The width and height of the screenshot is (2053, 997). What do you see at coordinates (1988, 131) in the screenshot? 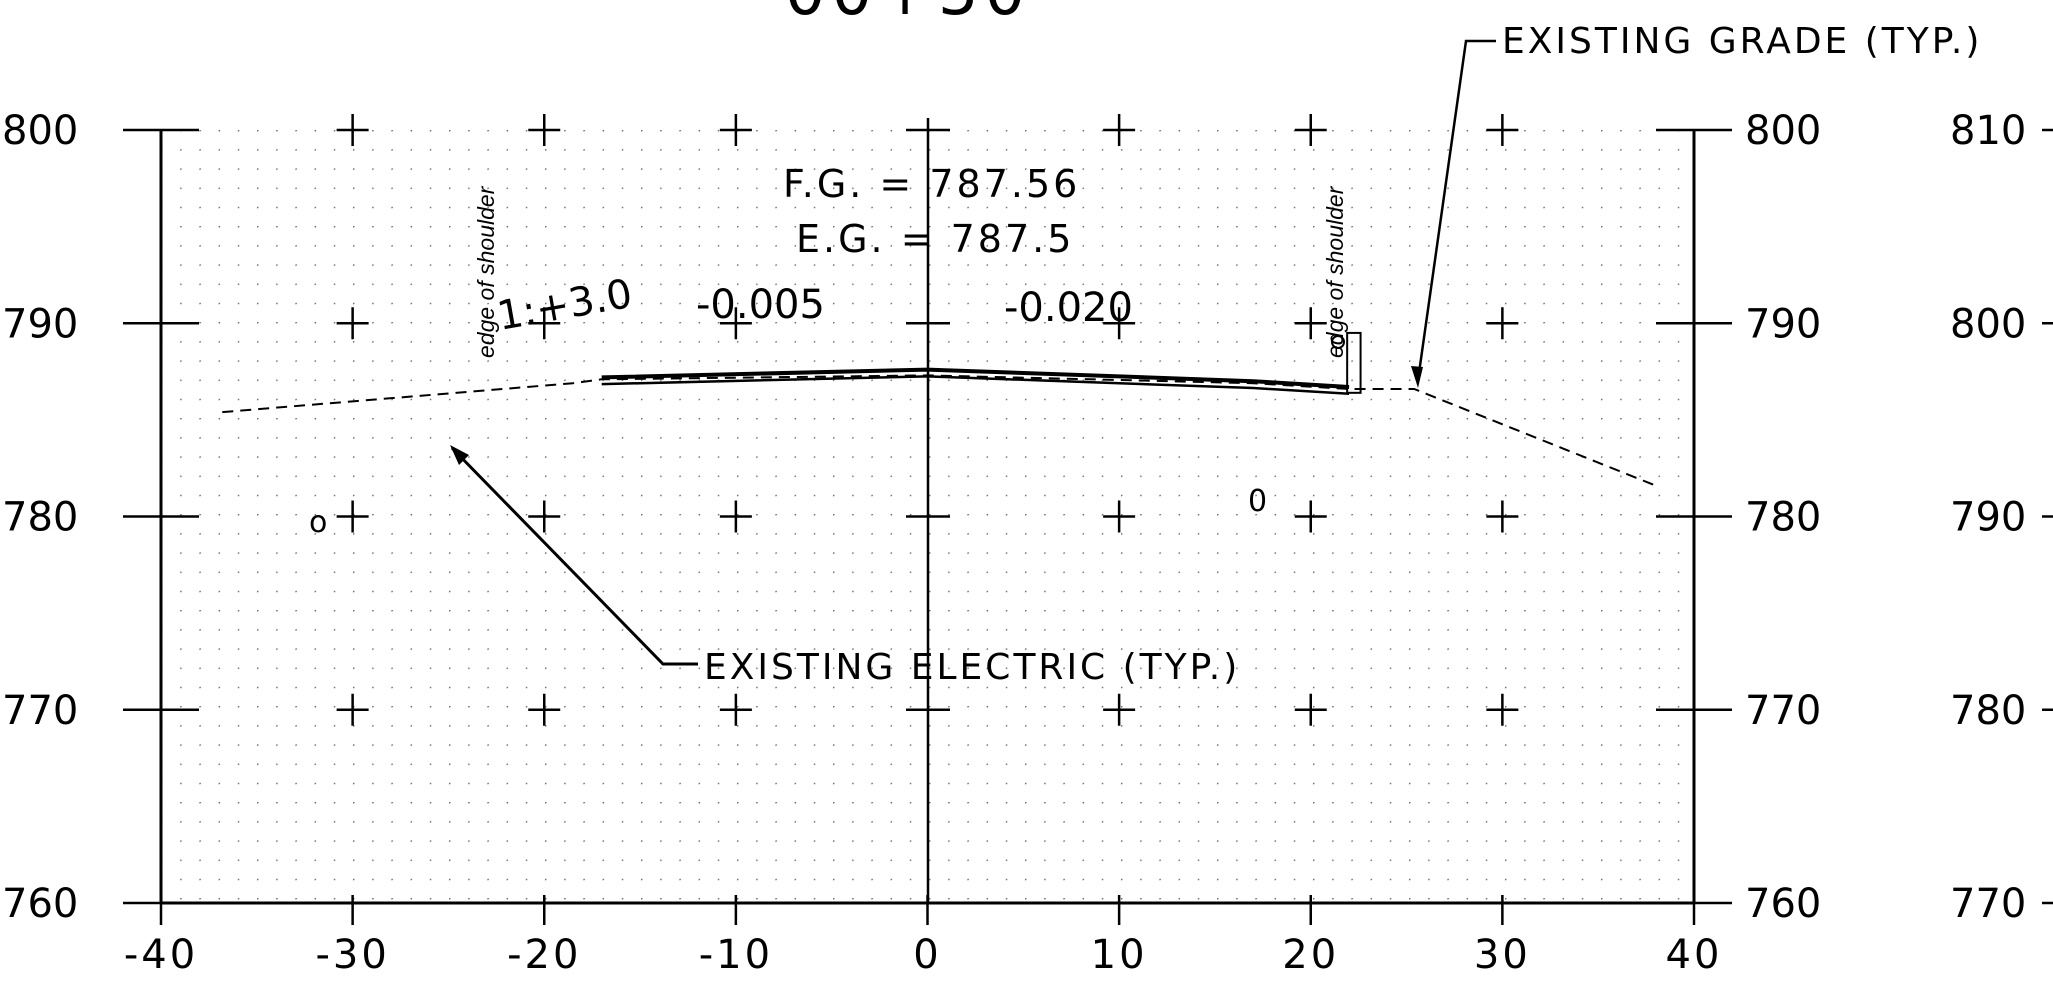
I see `y-tick-label-far-right: 810` at bounding box center [1988, 131].